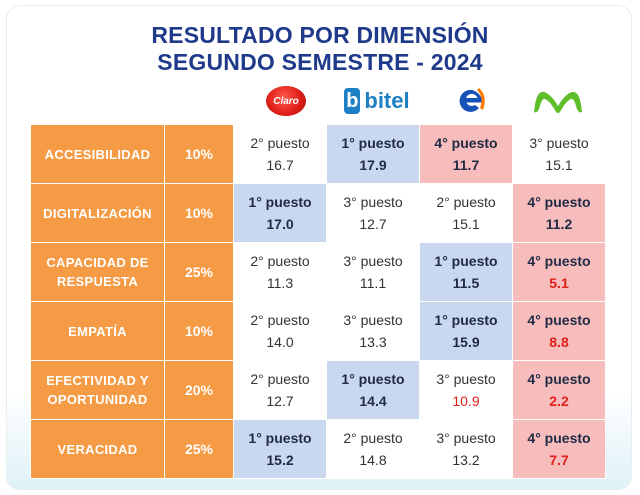 This screenshot has height=495, width=640. I want to click on score-value: 15.9, so click(466, 342).